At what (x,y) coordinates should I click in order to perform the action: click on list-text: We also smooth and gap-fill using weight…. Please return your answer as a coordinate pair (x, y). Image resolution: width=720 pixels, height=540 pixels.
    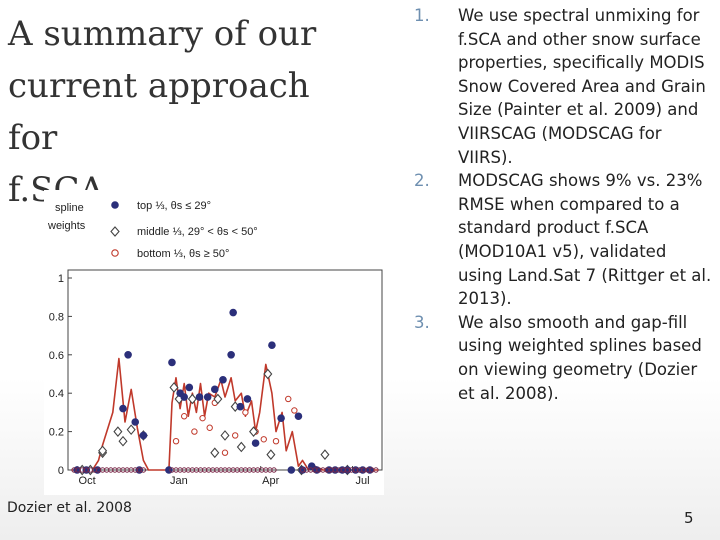
    Looking at the image, I should click on (580, 357).